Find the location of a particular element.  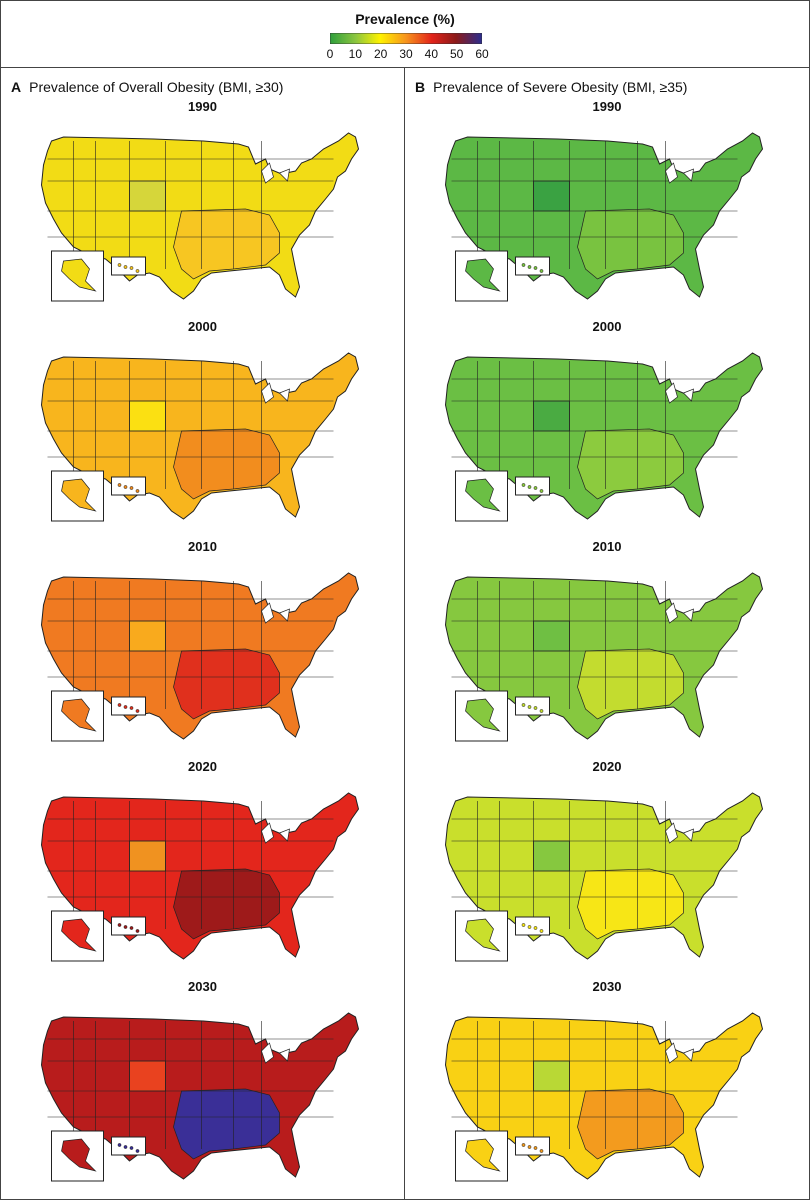

legend-tick-50: 50 is located at coordinates (456, 54).